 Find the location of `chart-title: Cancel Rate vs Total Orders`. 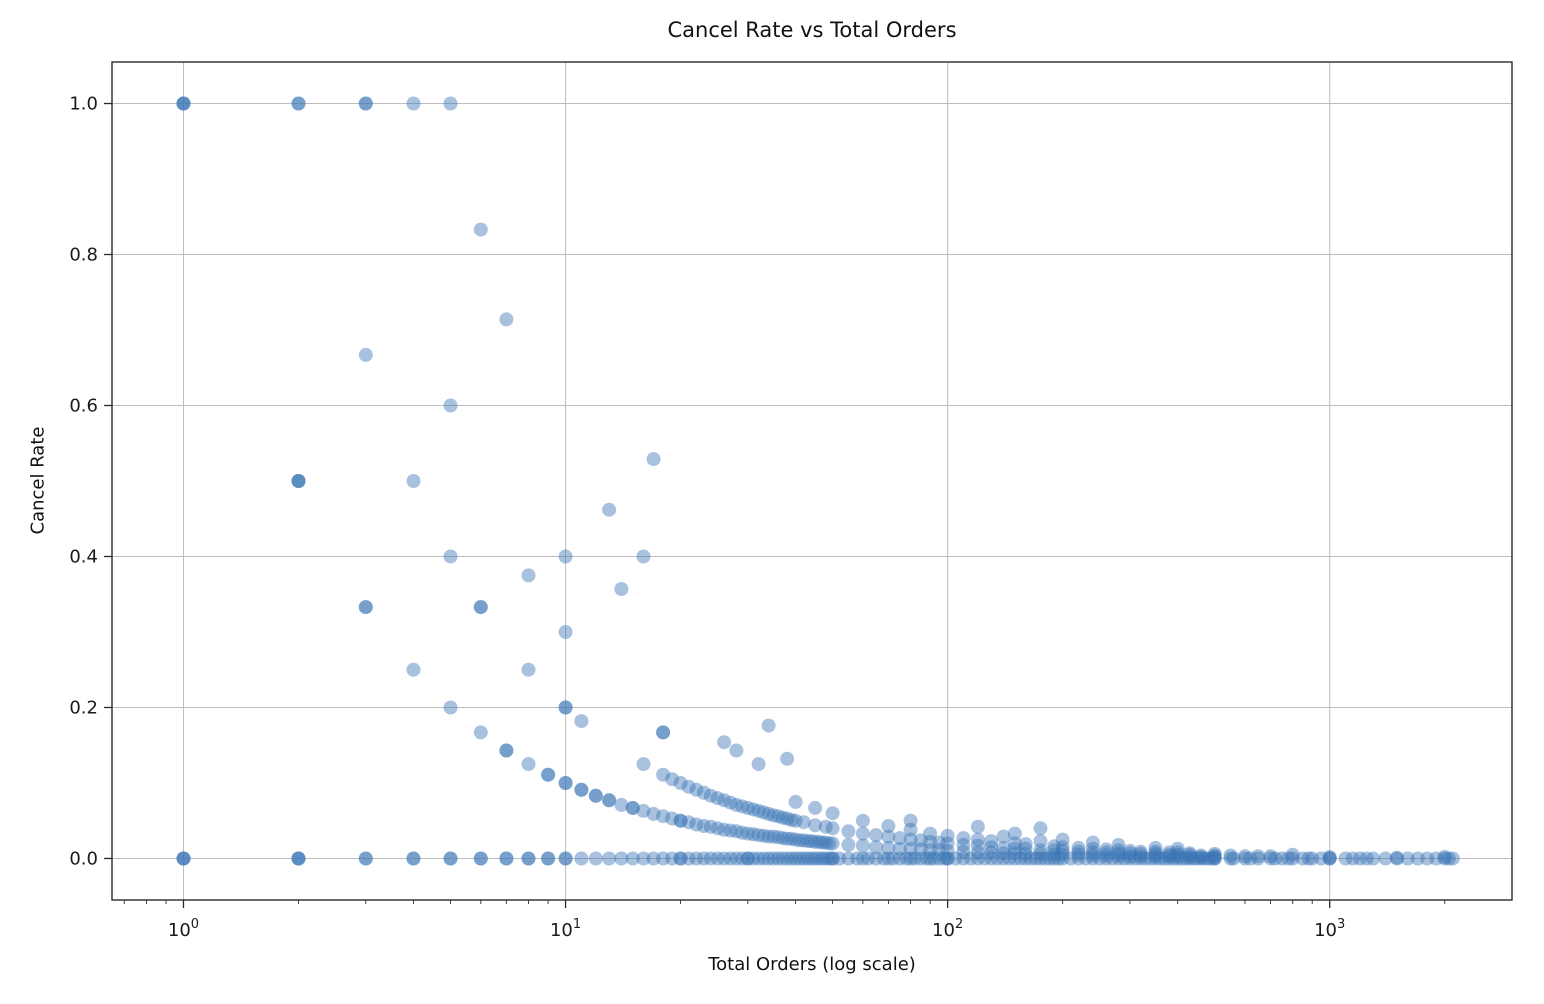

chart-title: Cancel Rate vs Total Orders is located at coordinates (812, 30).